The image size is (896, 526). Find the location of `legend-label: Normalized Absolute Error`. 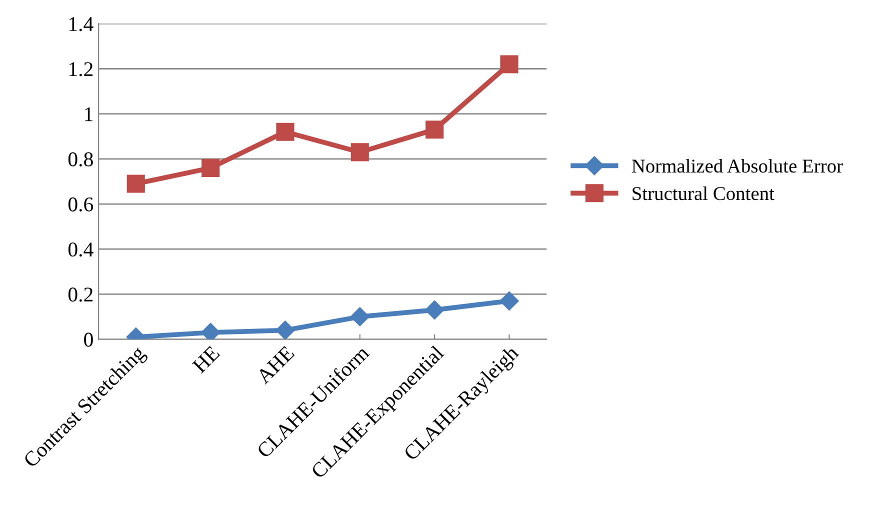

legend-label: Normalized Absolute Error is located at coordinates (737, 165).